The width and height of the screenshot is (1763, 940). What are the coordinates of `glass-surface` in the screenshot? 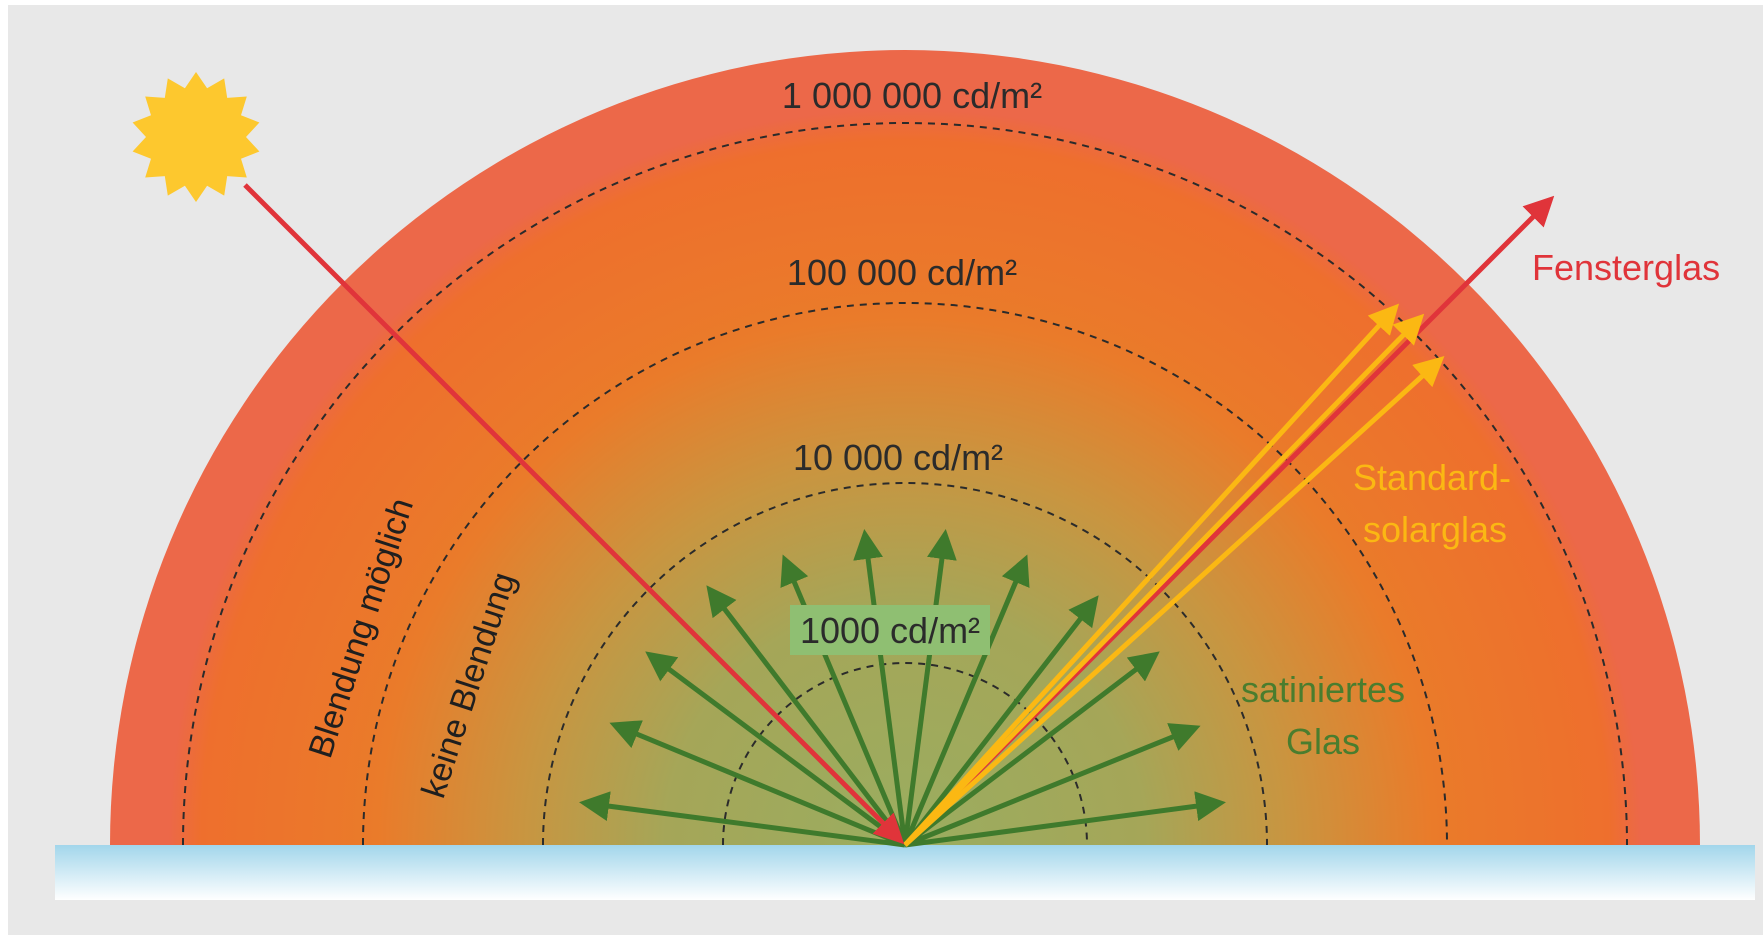 It's located at (905, 872).